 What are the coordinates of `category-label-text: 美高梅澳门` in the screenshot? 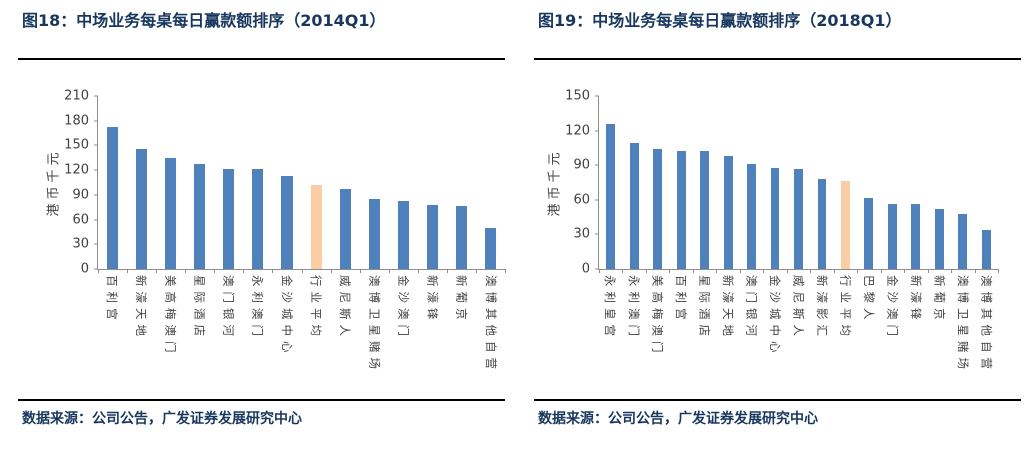 It's located at (170, 316).